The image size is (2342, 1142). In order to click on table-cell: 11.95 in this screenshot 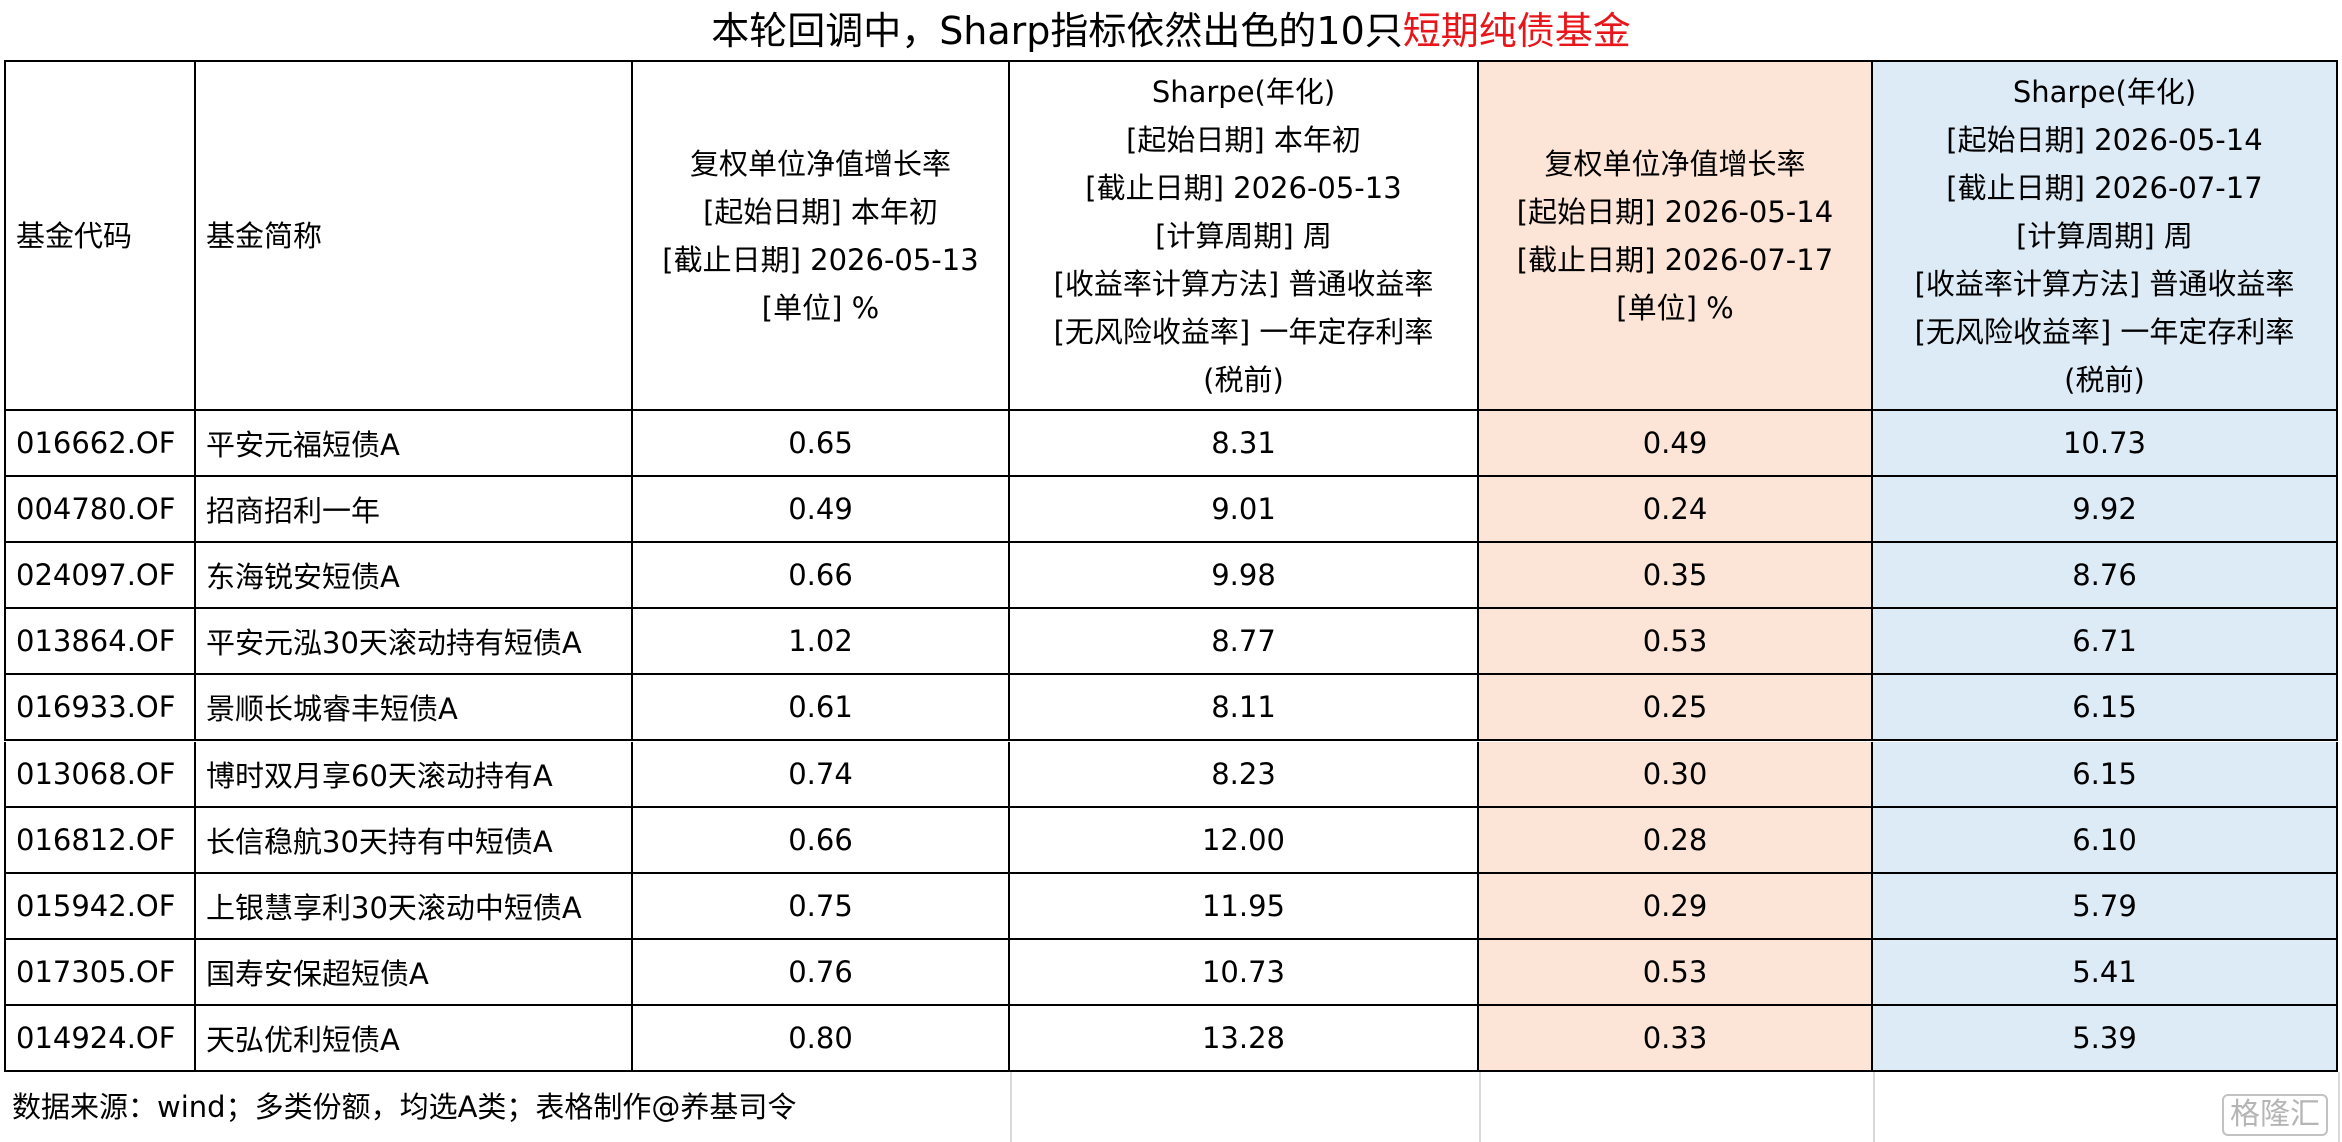, I will do `click(1244, 906)`.